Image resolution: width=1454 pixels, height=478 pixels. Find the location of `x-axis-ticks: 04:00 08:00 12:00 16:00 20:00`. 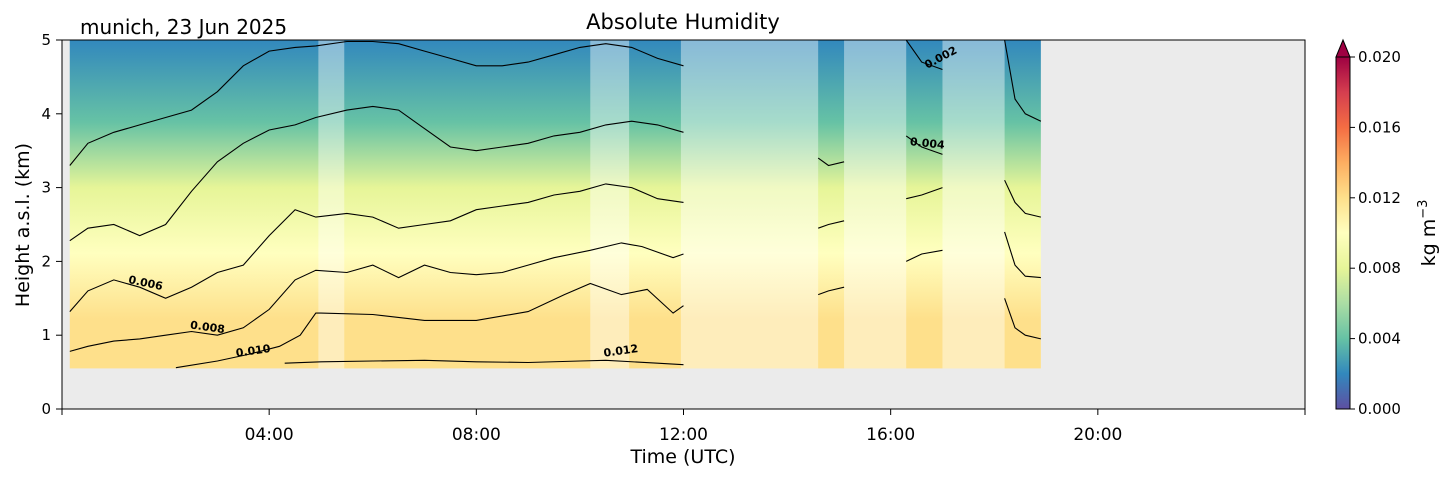

x-axis-ticks: 04:00 08:00 12:00 16:00 20:00 is located at coordinates (683, 427).